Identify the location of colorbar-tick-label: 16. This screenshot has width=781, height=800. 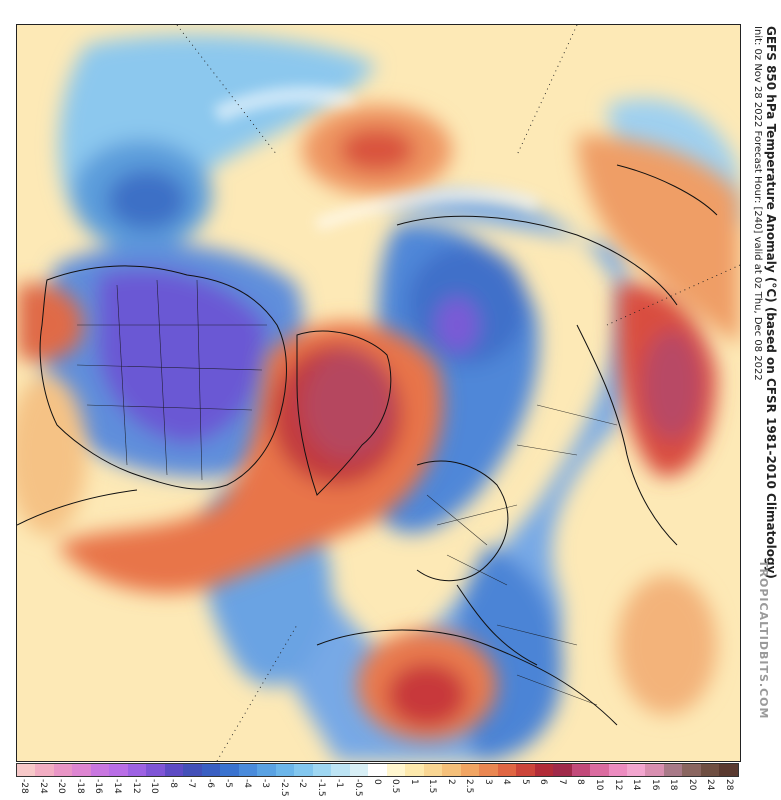
(654, 785).